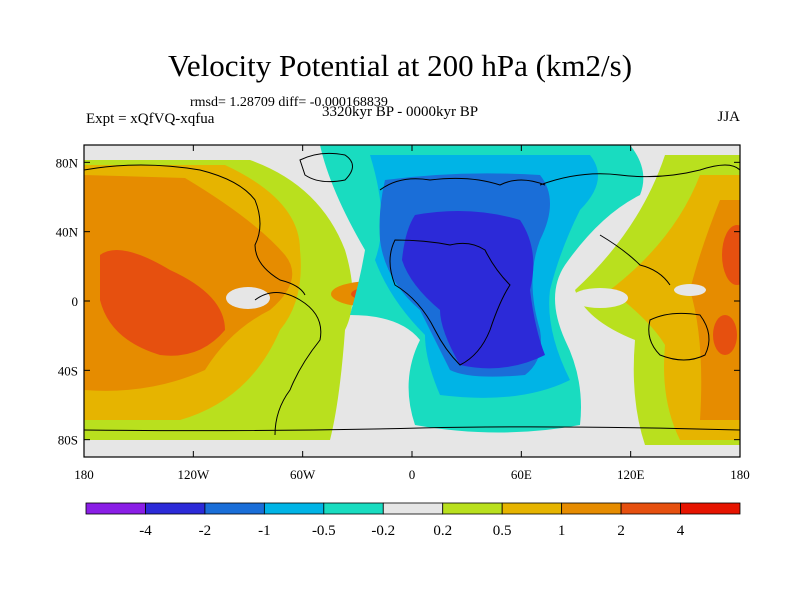  What do you see at coordinates (68, 370) in the screenshot?
I see `y-tick-label: 40S` at bounding box center [68, 370].